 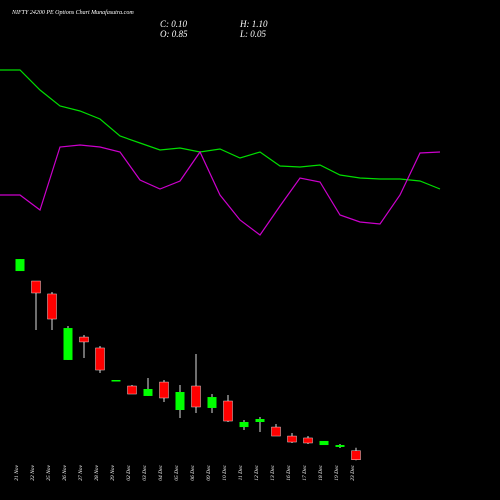 What do you see at coordinates (17, 472) in the screenshot?
I see `x-tick-label: 21 Nov` at bounding box center [17, 472].